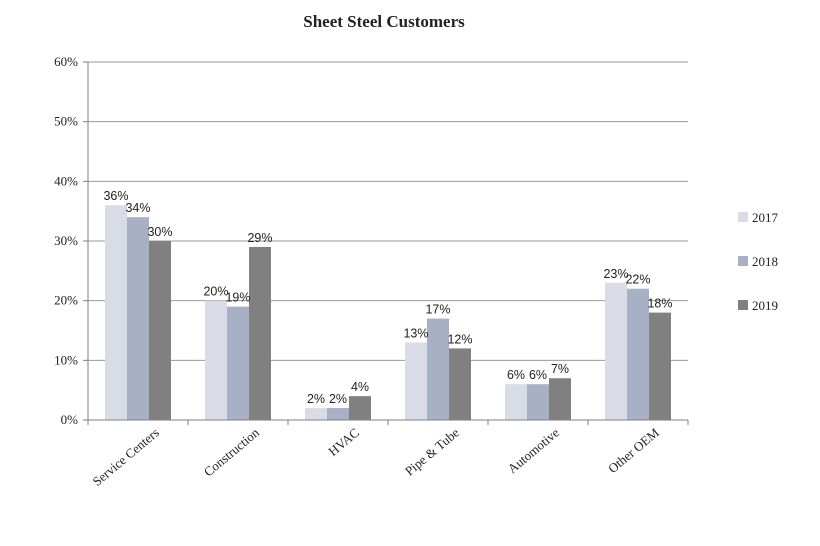 The width and height of the screenshot is (820, 546). I want to click on data-label: 13%, so click(415, 333).